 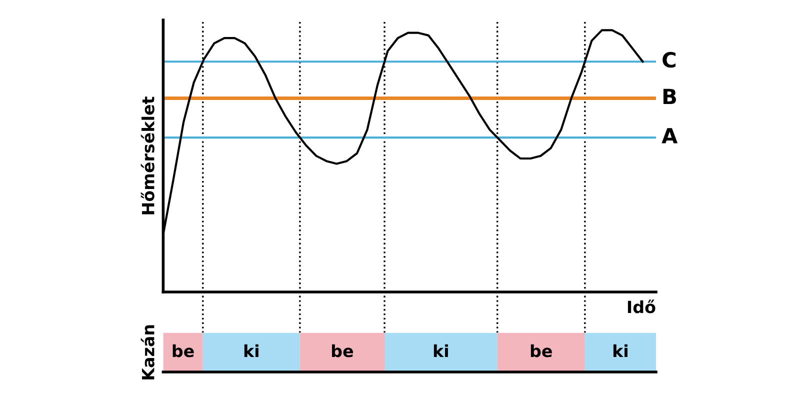 What do you see at coordinates (669, 60) in the screenshot?
I see `ref-line-label: C` at bounding box center [669, 60].